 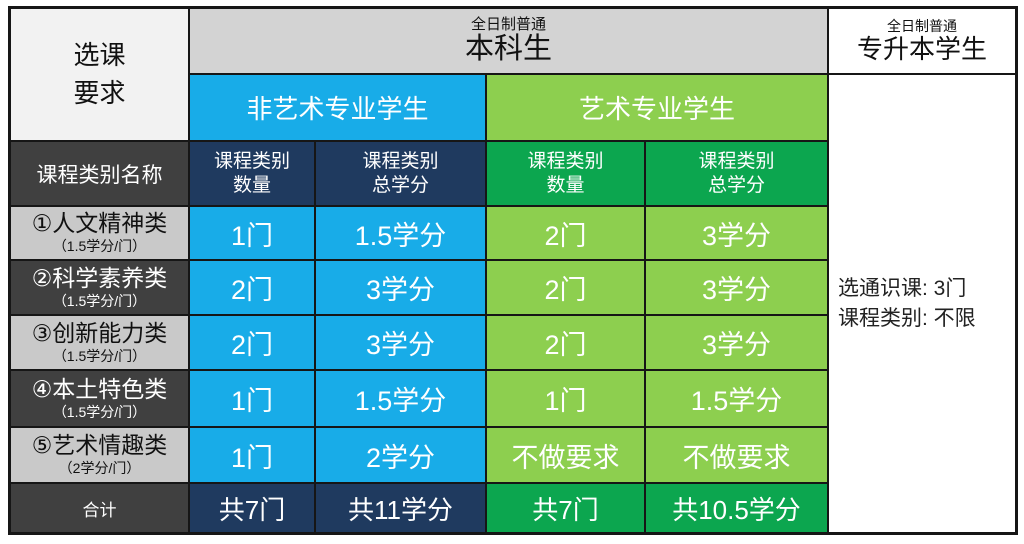 I want to click on subheader-art-count: 课程类别 数量, so click(x=565, y=173).